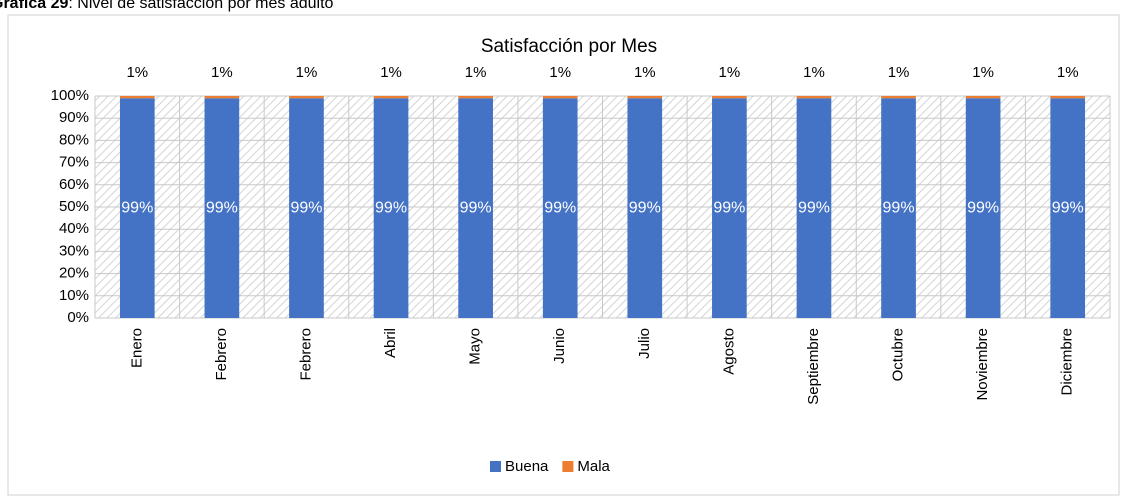 The image size is (1128, 500). I want to click on legend-label: Buena, so click(527, 466).